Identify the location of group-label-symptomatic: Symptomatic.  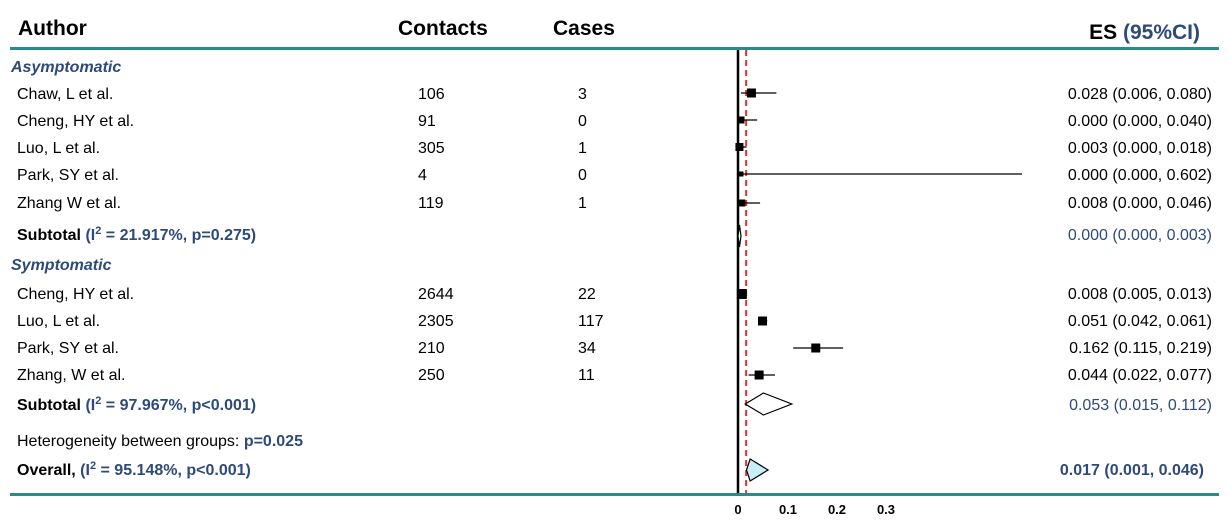
(61, 265).